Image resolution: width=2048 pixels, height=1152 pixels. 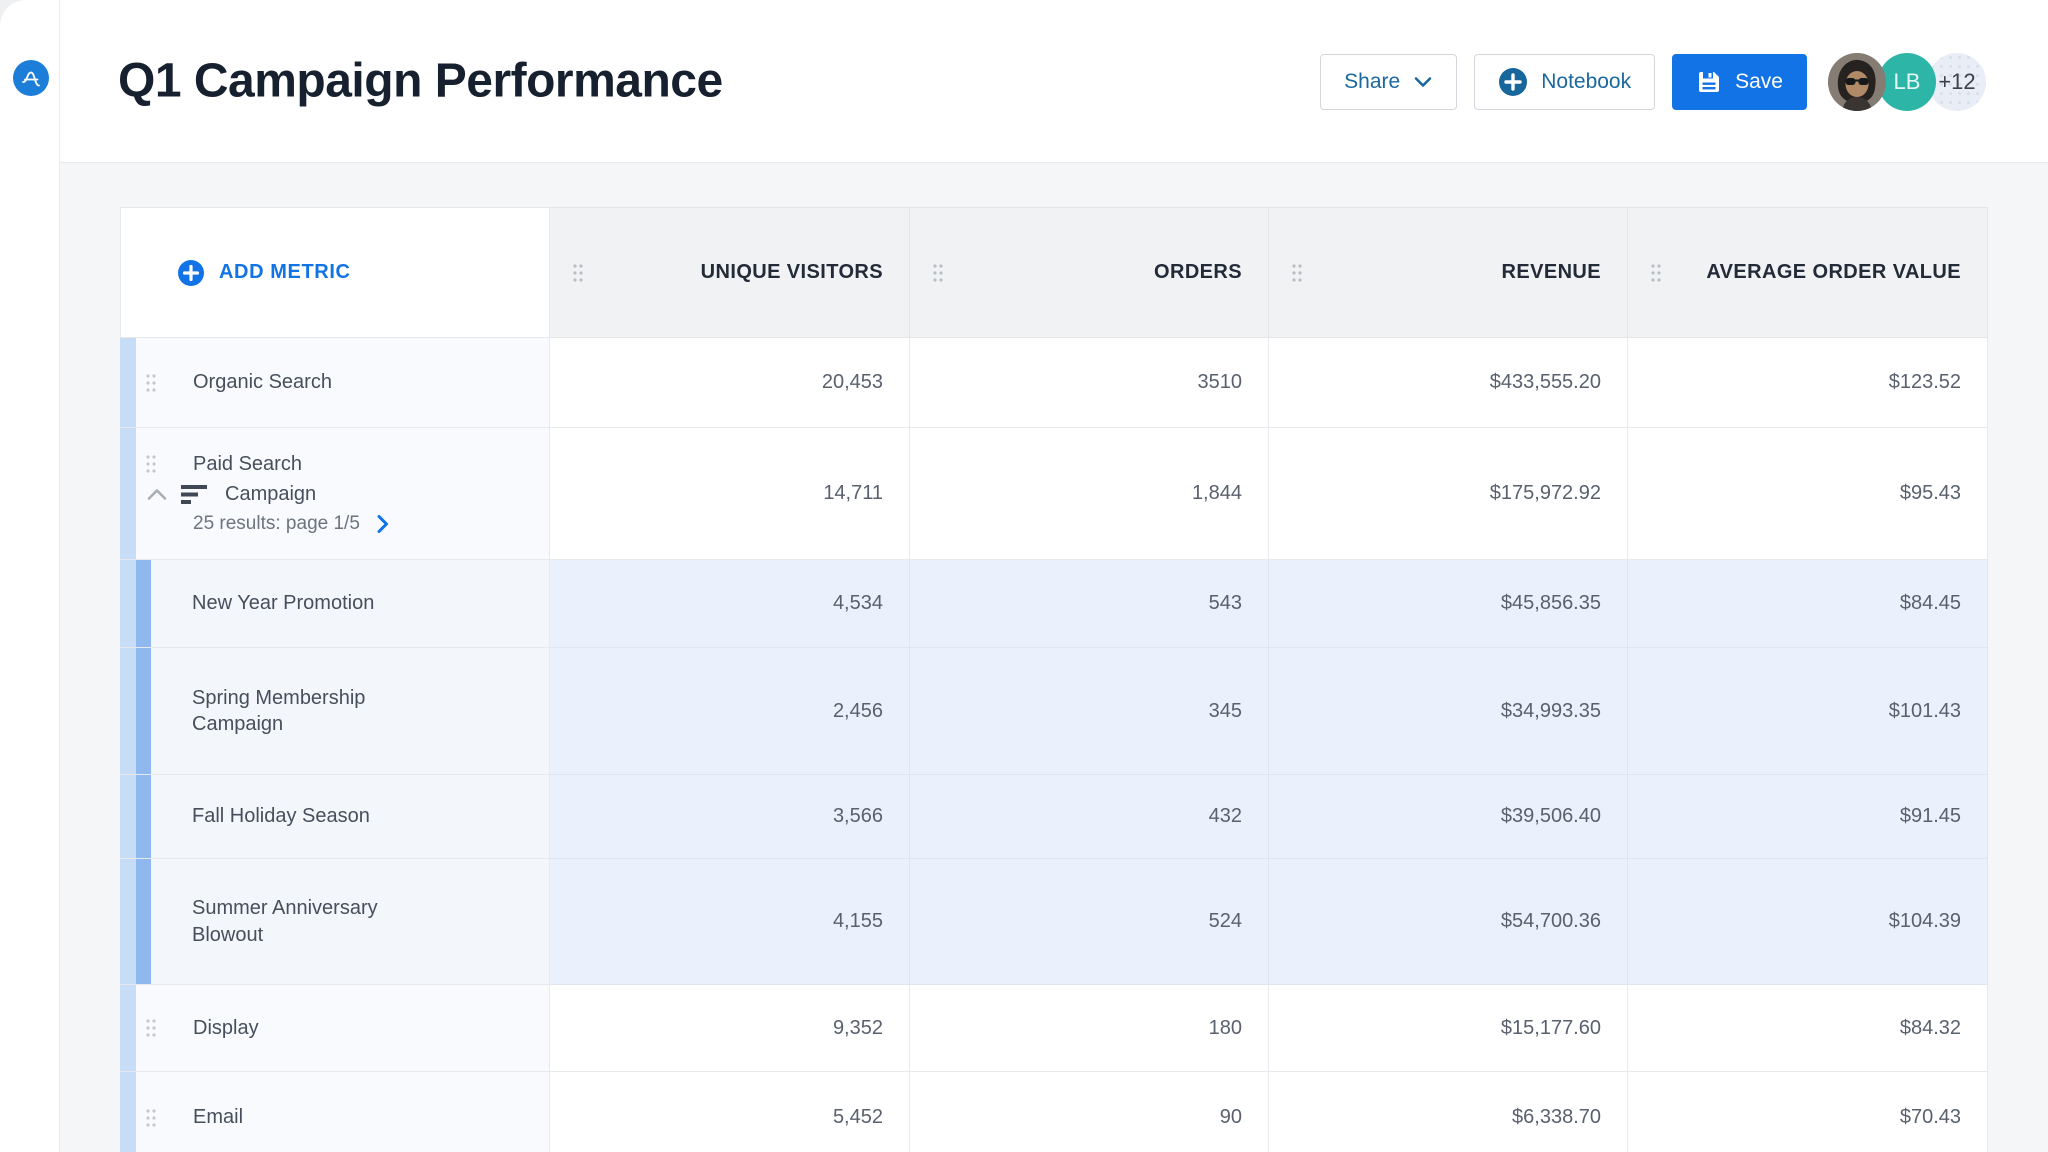 What do you see at coordinates (1857, 82) in the screenshot?
I see `avatar-photo` at bounding box center [1857, 82].